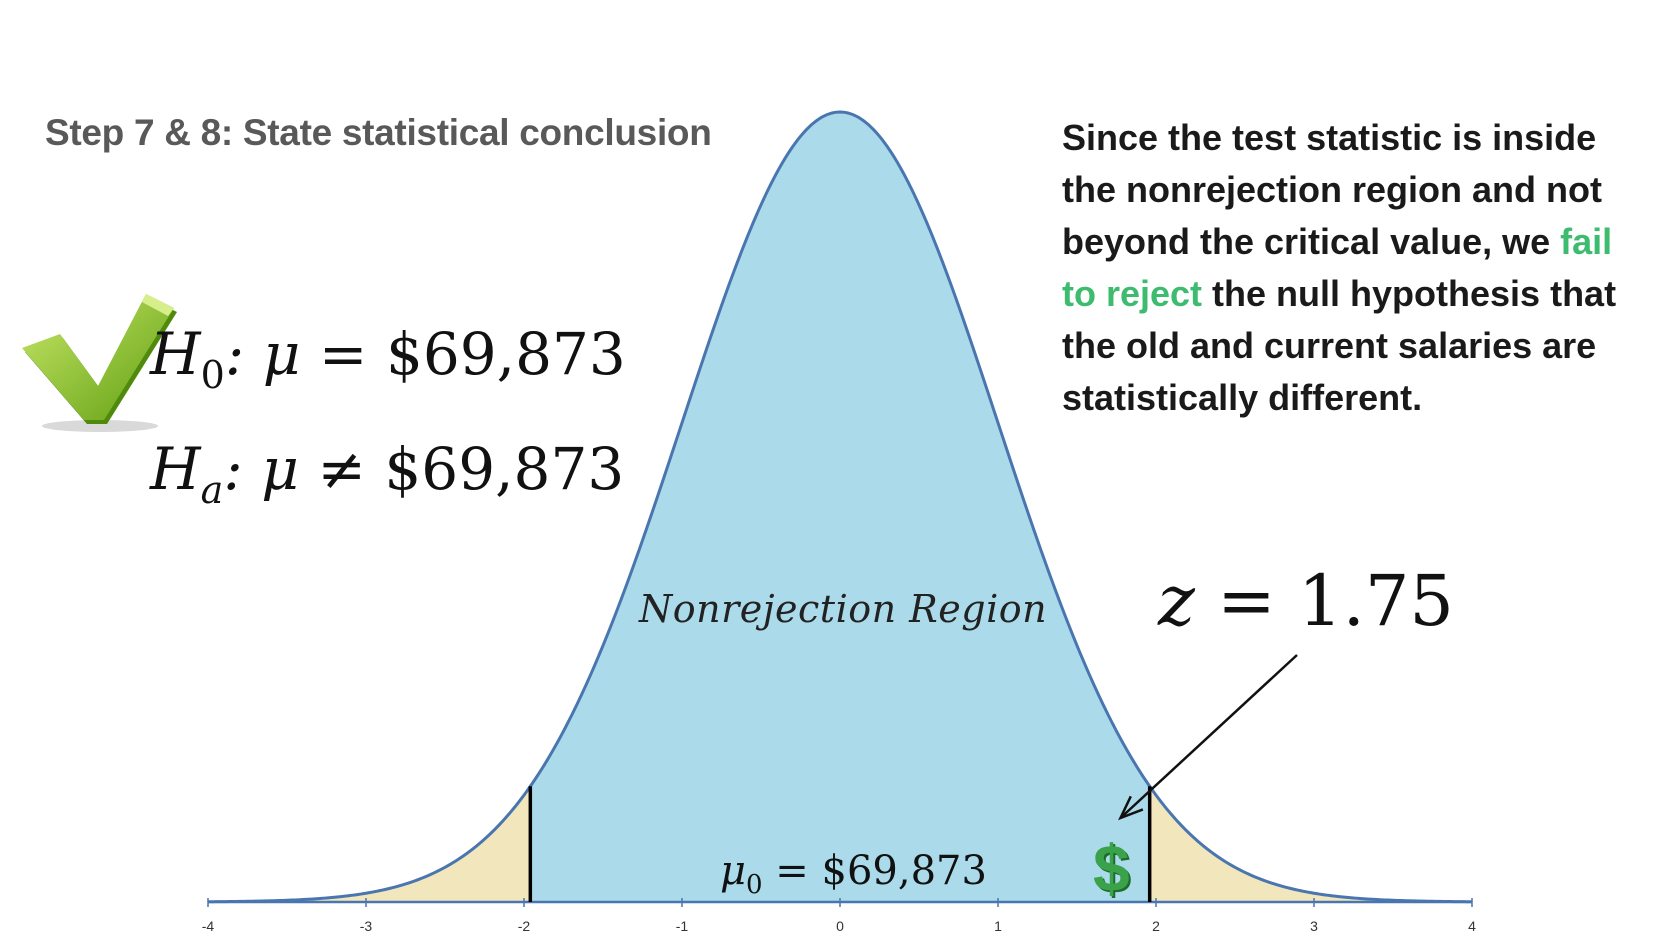 The image size is (1658, 950). Describe the element at coordinates (843, 609) in the screenshot. I see `nonrejection-region-label: Nonrejection Region` at that location.